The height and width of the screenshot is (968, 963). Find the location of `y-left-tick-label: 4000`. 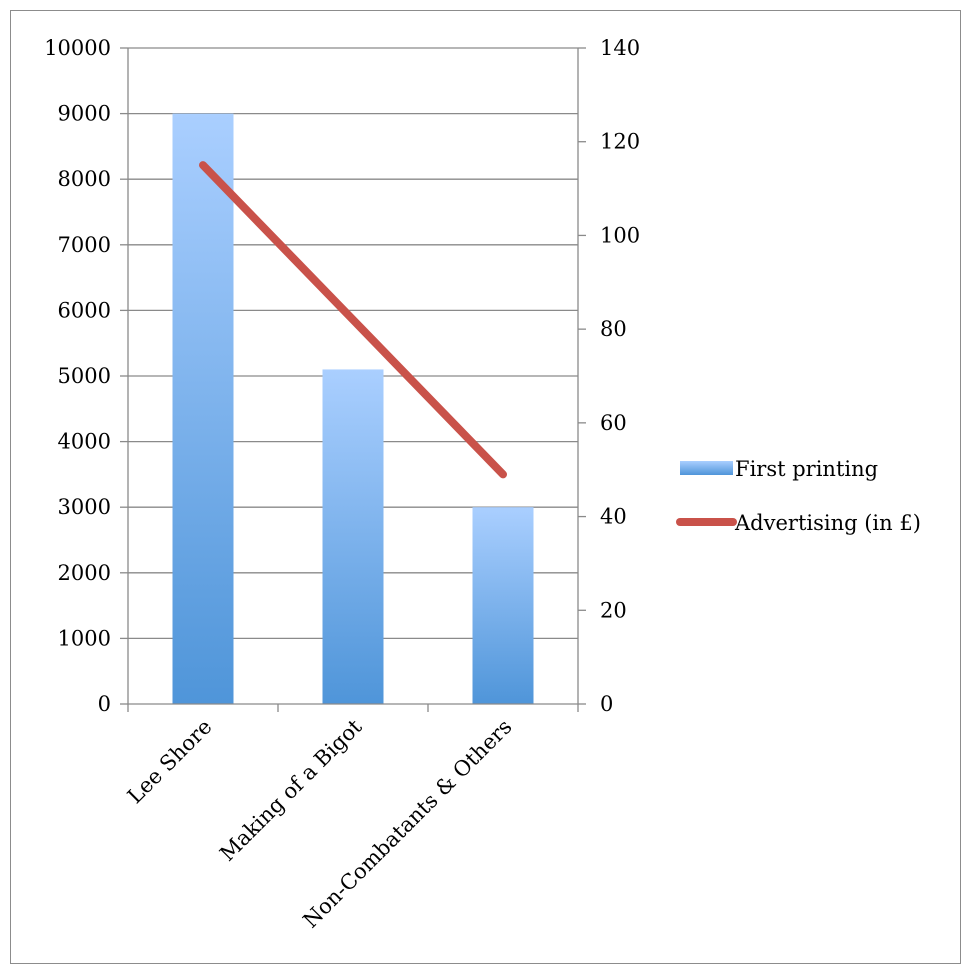

y-left-tick-label: 4000 is located at coordinates (84, 442).